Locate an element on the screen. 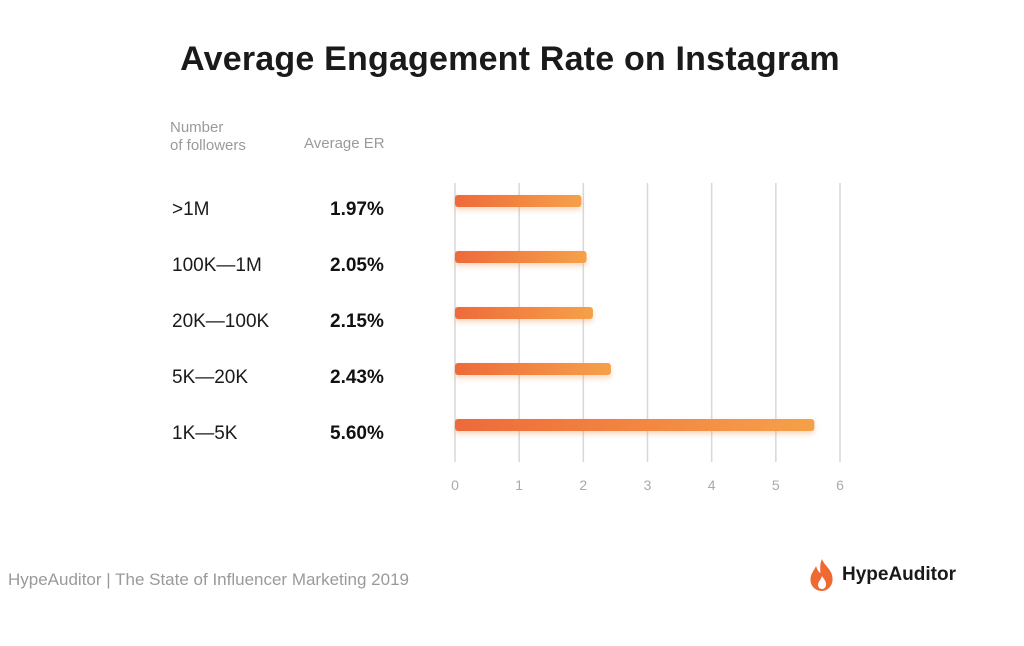 Image resolution: width=1024 pixels, height=646 pixels. value-label: 2.43% is located at coordinates (357, 377).